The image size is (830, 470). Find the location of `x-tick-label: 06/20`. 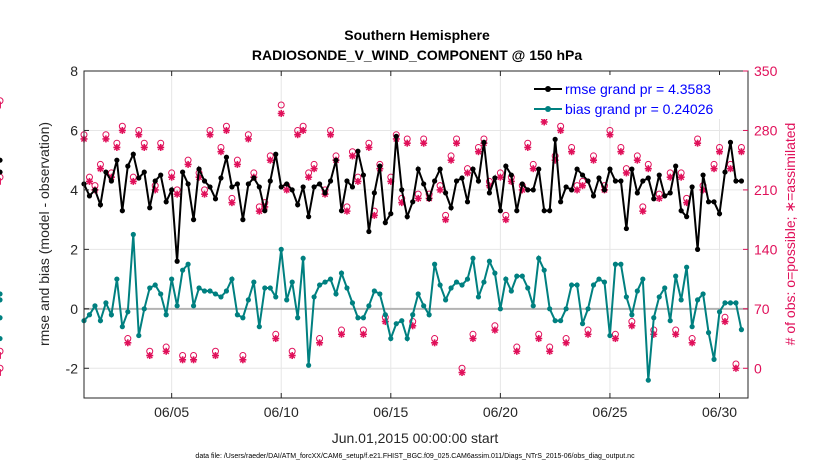

x-tick-label: 06/20 is located at coordinates (500, 412).